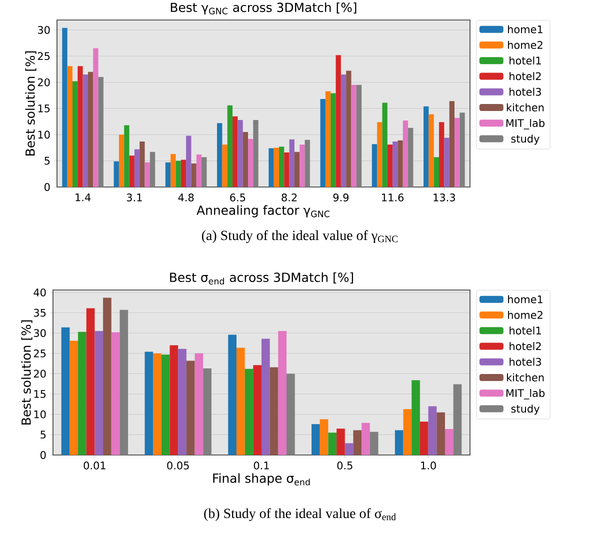 The width and height of the screenshot is (597, 535). Describe the element at coordinates (134, 198) in the screenshot. I see `x-tick-label: 3.1` at that location.